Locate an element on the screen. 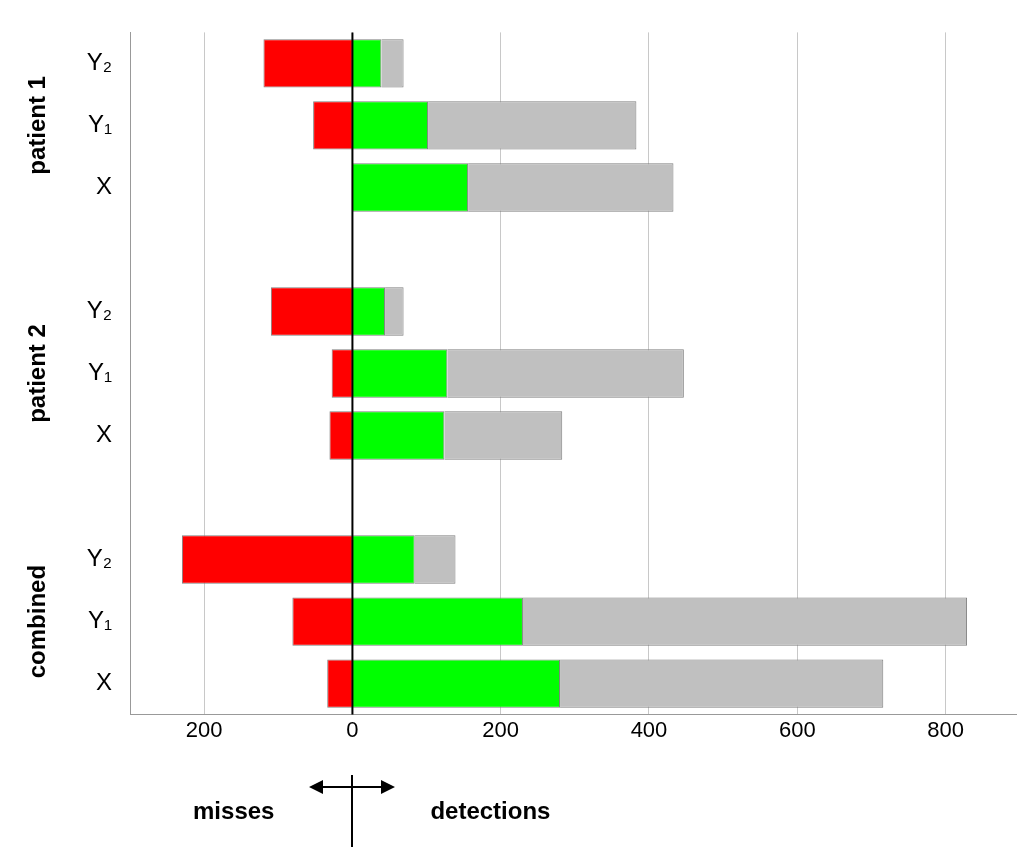 This screenshot has height=847, width=1018. x-tick-label: 0 is located at coordinates (352, 729).